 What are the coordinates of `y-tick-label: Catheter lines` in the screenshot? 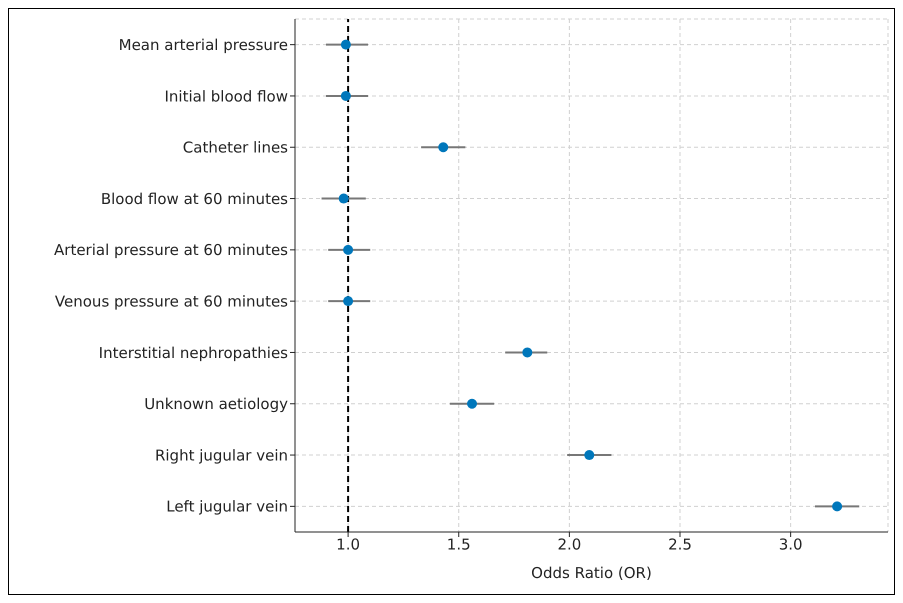 It's located at (235, 147).